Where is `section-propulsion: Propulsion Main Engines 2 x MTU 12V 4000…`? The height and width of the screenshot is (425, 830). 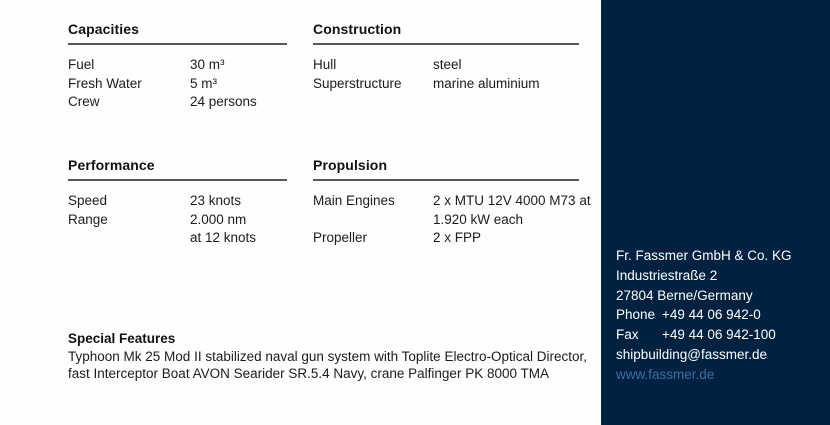 section-propulsion: Propulsion Main Engines 2 x MTU 12V 4000… is located at coordinates (452, 202).